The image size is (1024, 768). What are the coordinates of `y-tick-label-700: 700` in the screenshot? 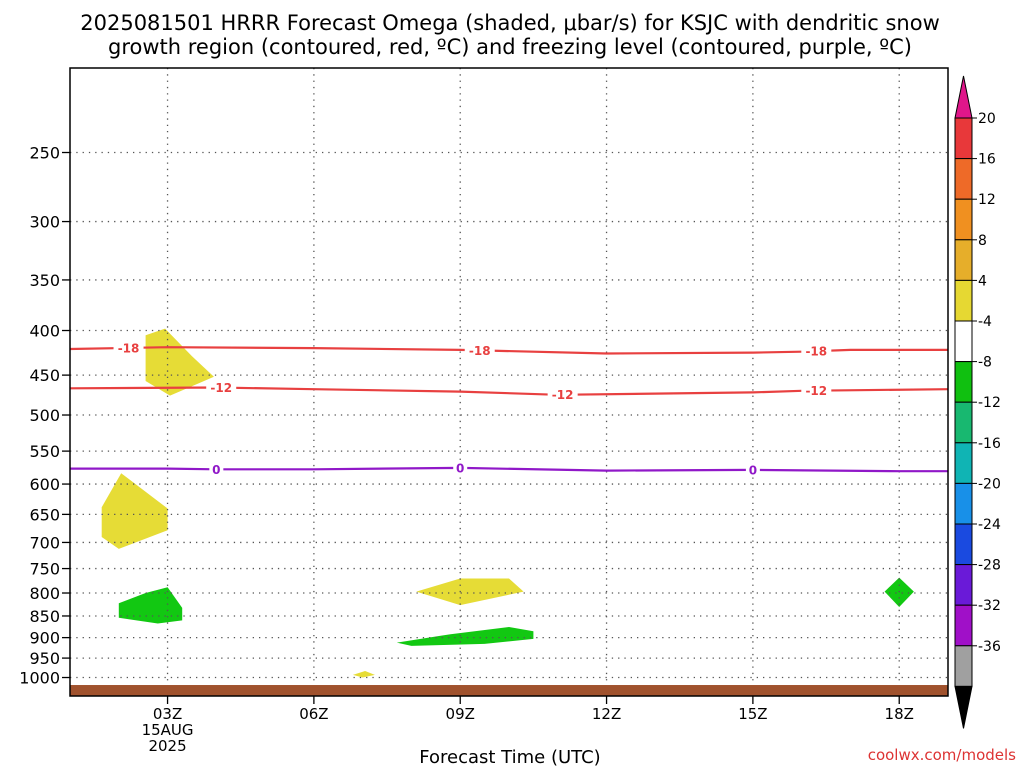 It's located at (44, 542).